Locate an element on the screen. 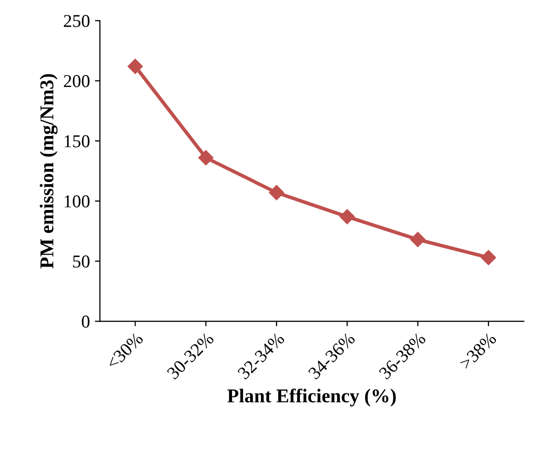 Image resolution: width=540 pixels, height=459 pixels. y-tick-label: 0 is located at coordinates (86, 322).